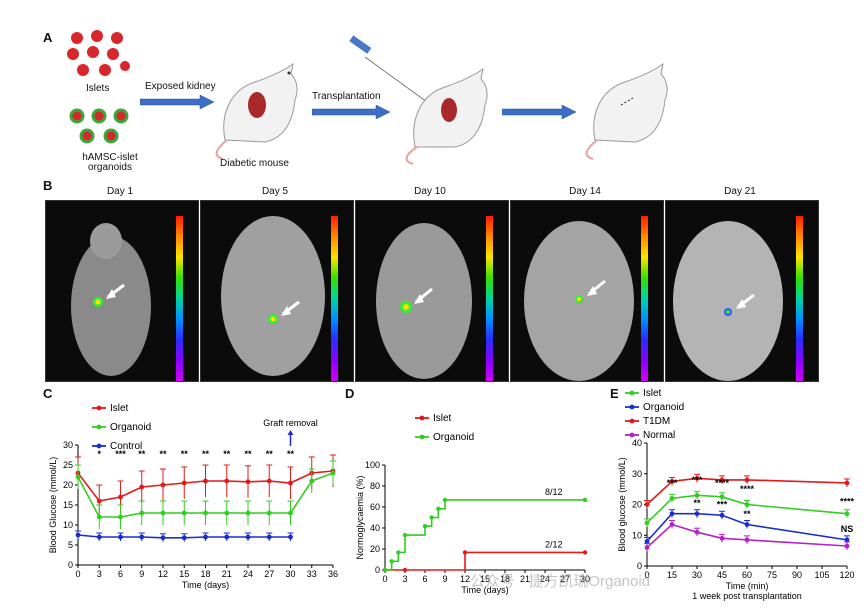 This screenshot has width=865, height=608. I want to click on series-line-t1dm, so click(747, 491).